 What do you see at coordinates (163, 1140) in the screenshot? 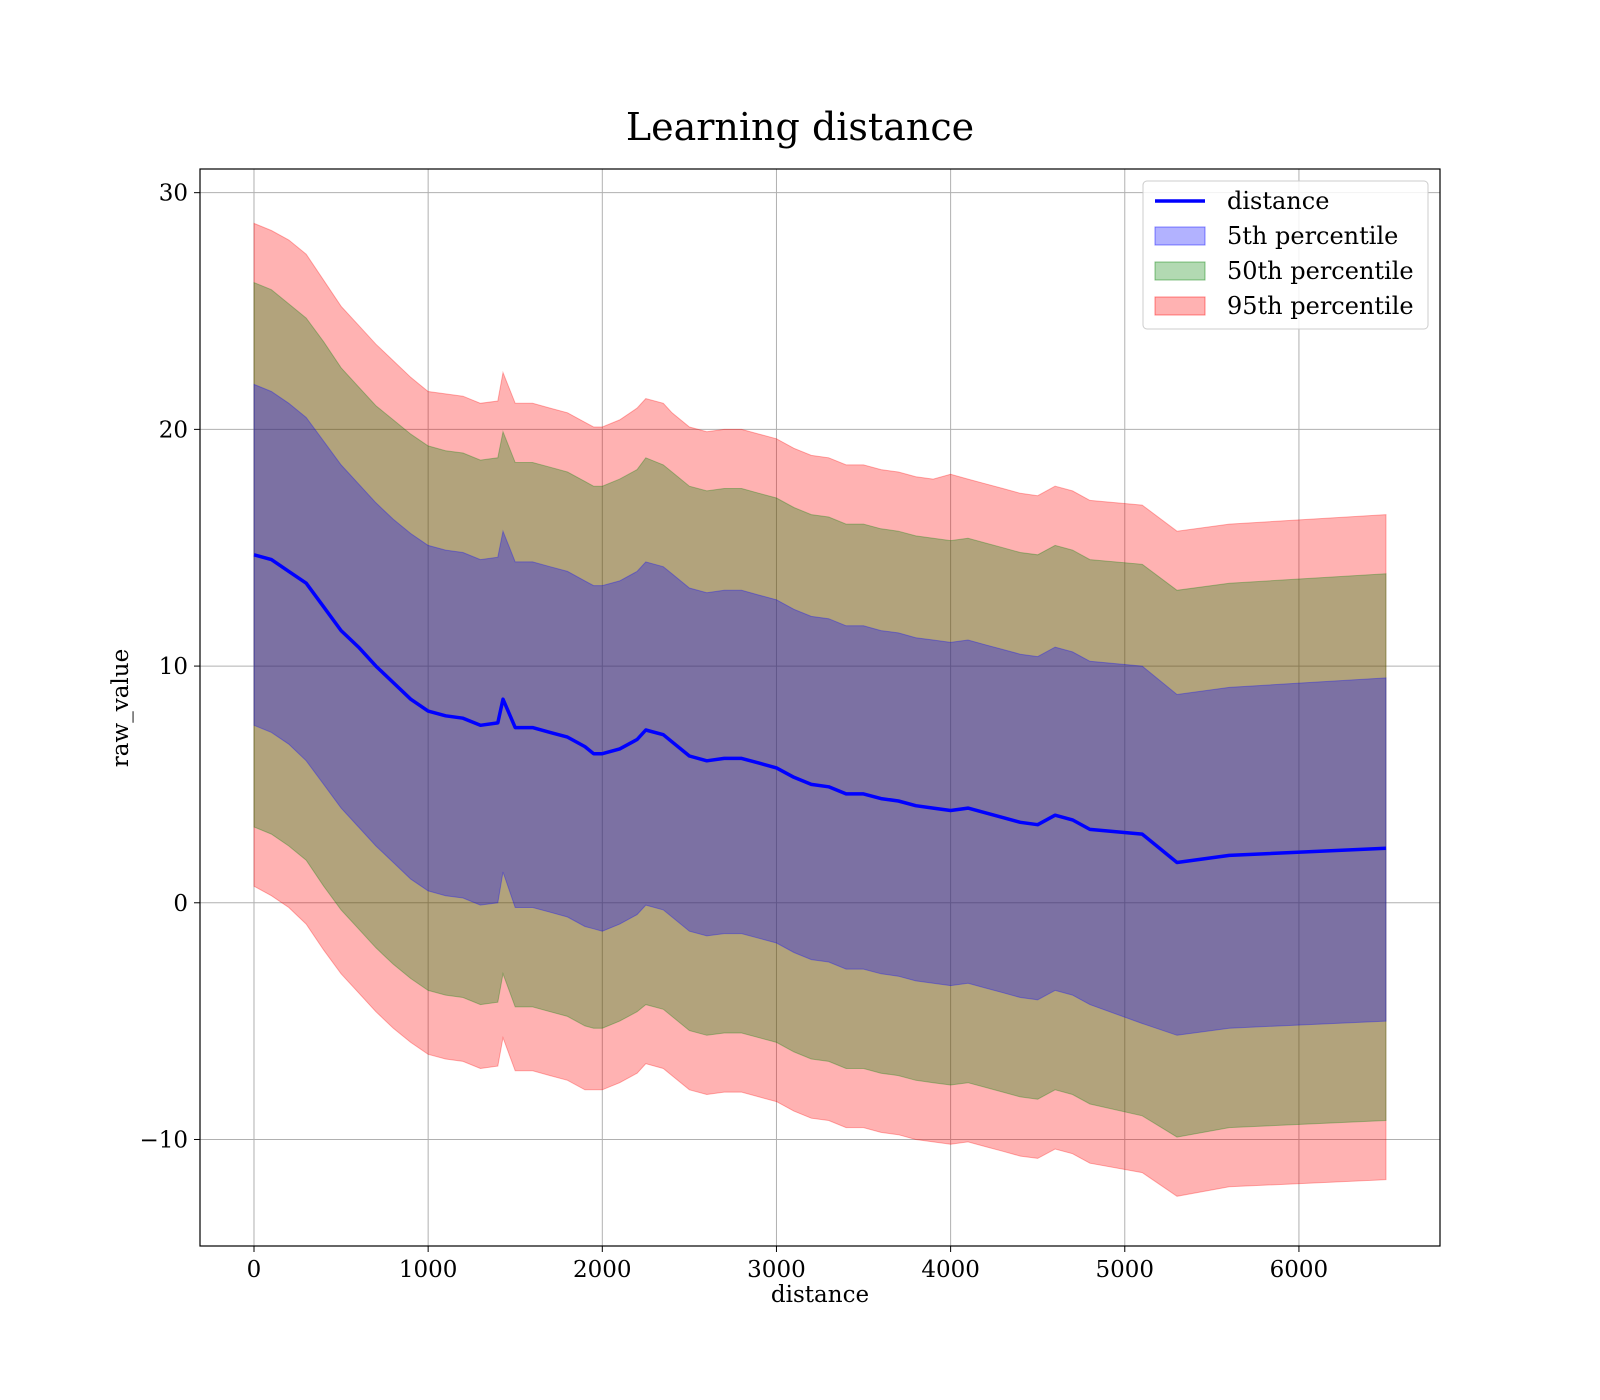
I see `y-tick-label: −10` at bounding box center [163, 1140].